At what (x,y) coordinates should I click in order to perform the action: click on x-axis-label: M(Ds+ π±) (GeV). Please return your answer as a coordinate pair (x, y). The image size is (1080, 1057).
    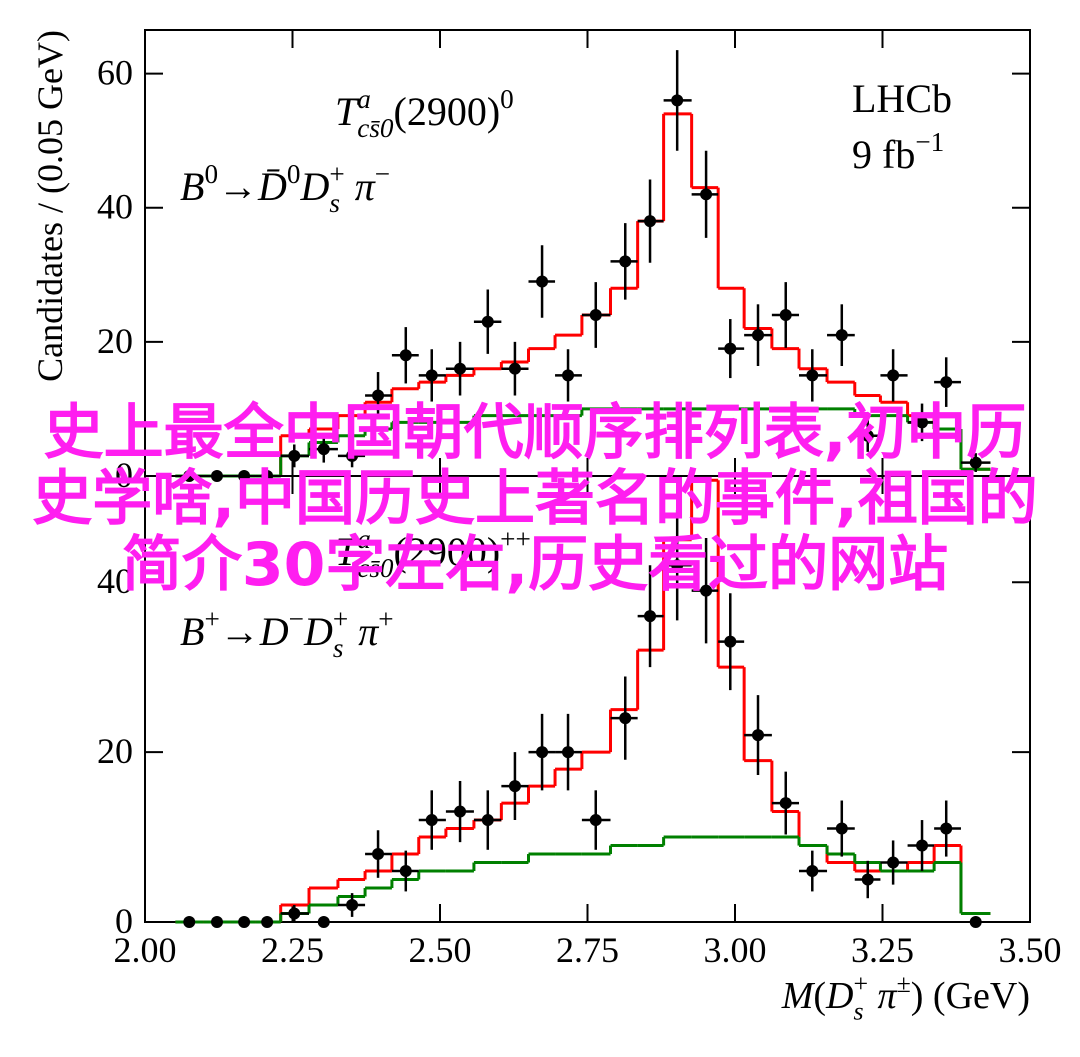
    Looking at the image, I should click on (905, 997).